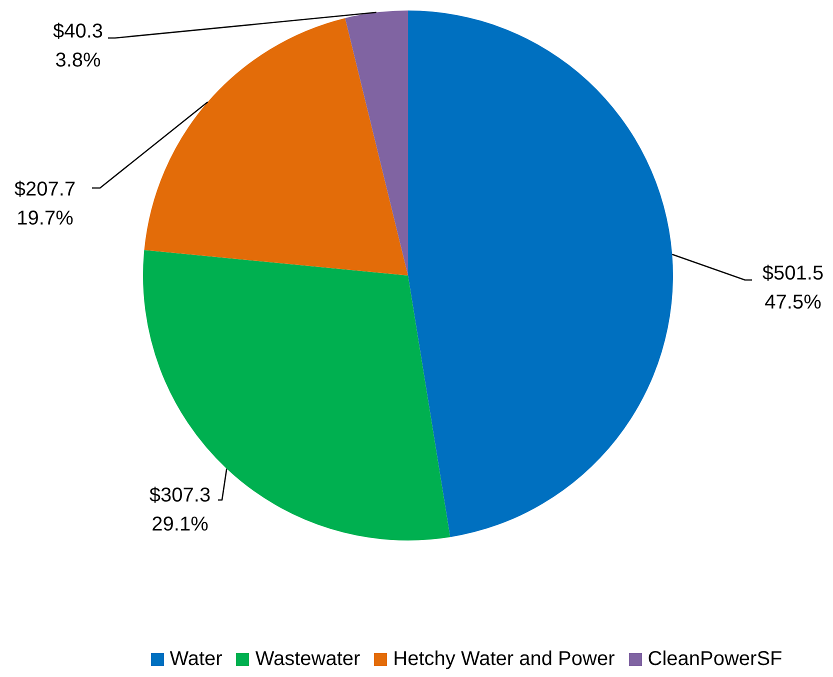 This screenshot has height=677, width=833. I want to click on data-label: $307.3 29.1%, so click(180, 510).